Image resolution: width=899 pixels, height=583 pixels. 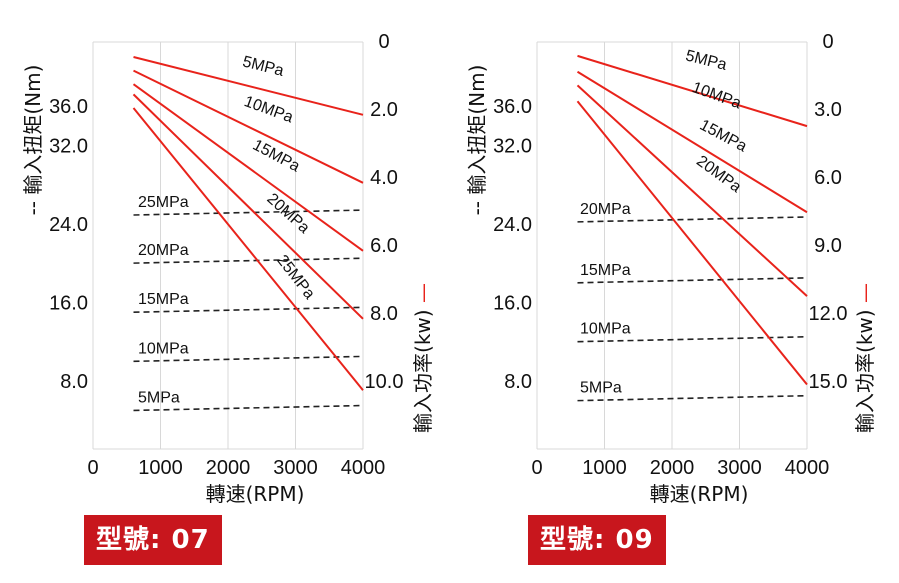 What do you see at coordinates (384, 314) in the screenshot?
I see `y-right-tick-label: 8.0` at bounding box center [384, 314].